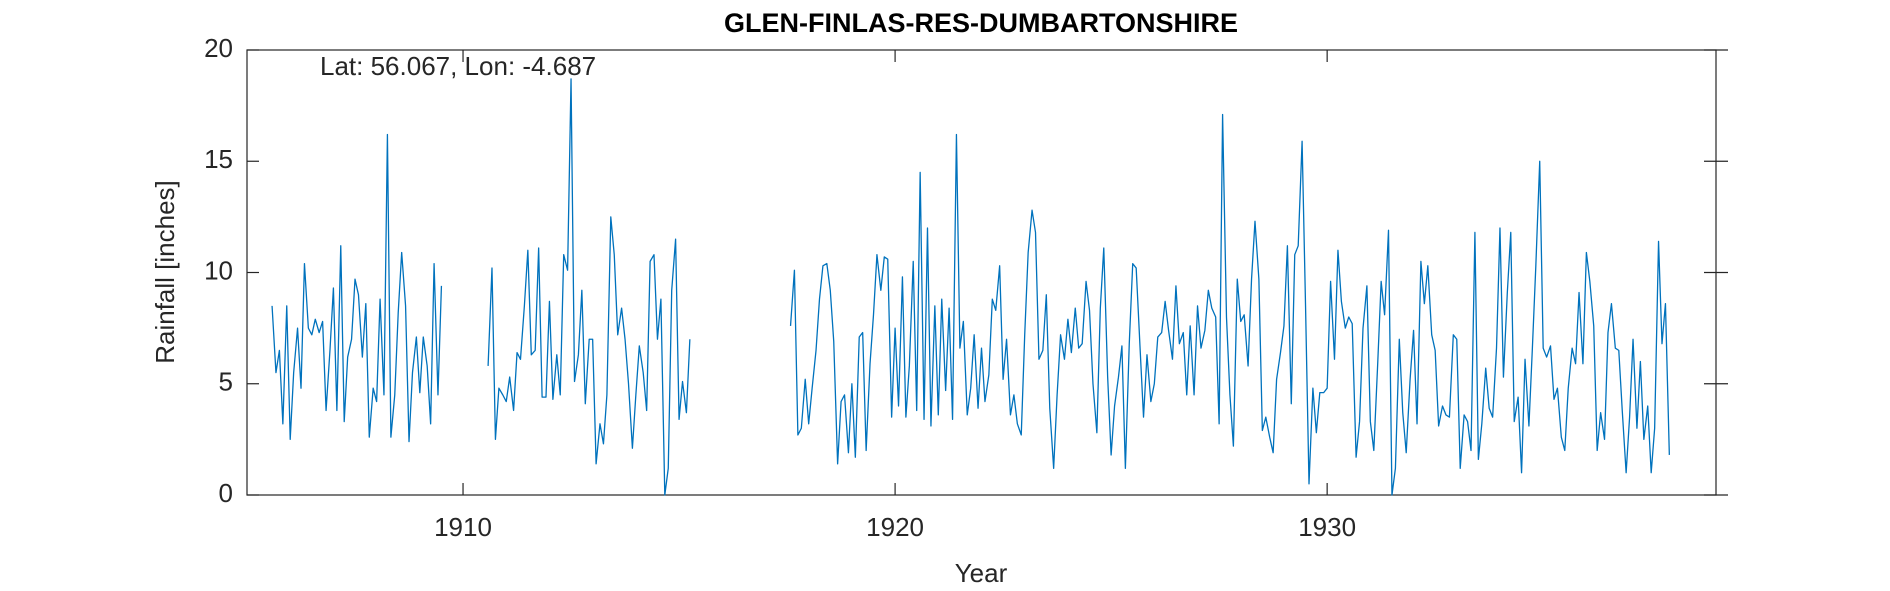 The height and width of the screenshot is (591, 1890). What do you see at coordinates (226, 493) in the screenshot?
I see `y-tick-label: 0` at bounding box center [226, 493].